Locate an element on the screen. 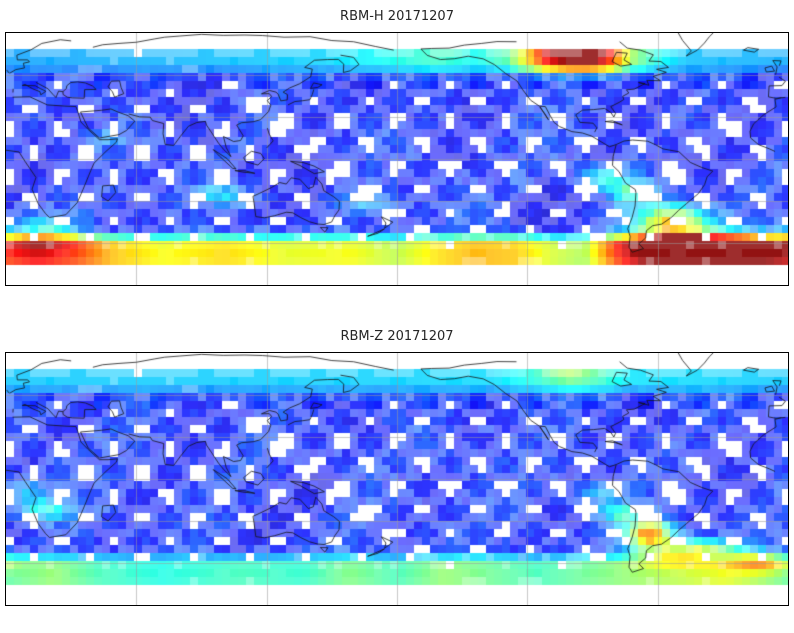 This screenshot has width=794, height=633. chart-title-rbm-h: RBM-H 20171207 is located at coordinates (397, 16).